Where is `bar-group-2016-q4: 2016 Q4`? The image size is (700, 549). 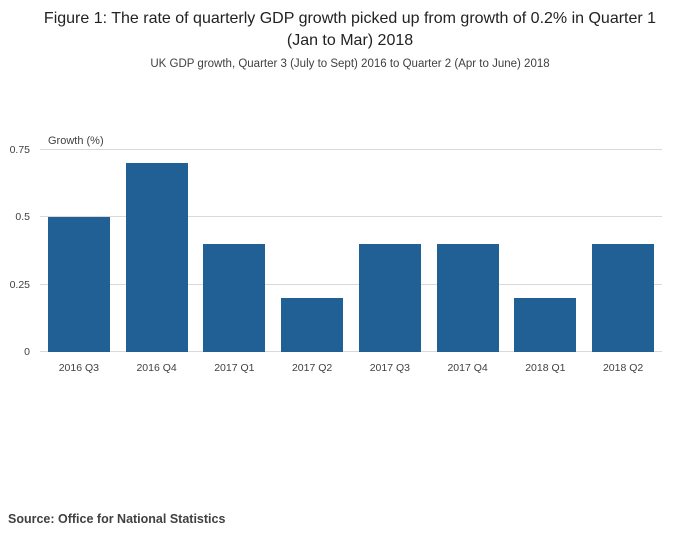 bar-group-2016-q4: 2016 Q4 is located at coordinates (157, 262).